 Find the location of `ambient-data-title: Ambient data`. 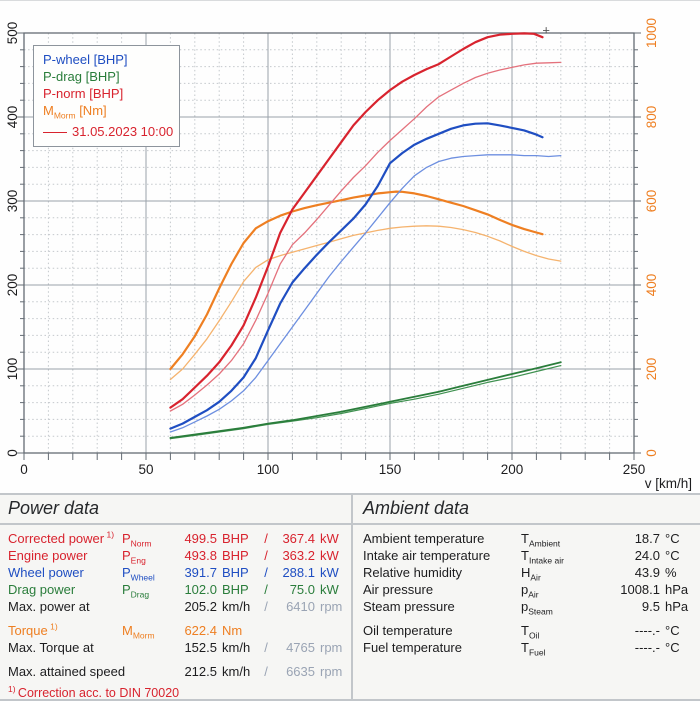

ambient-data-title: Ambient data is located at coordinates (526, 510).